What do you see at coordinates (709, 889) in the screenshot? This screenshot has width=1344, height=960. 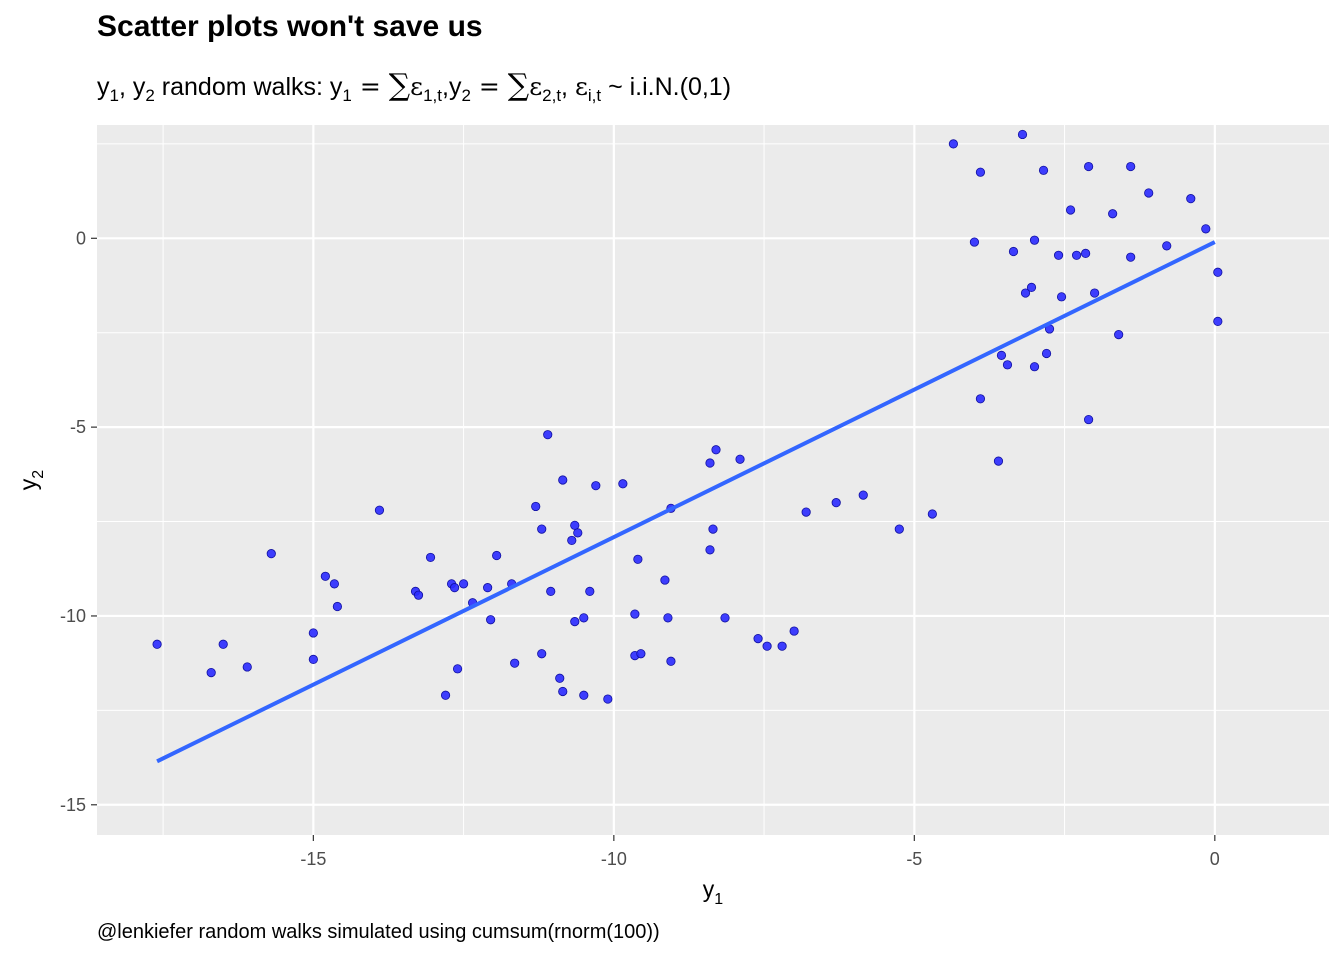 I see `x-axis-title-main: y` at bounding box center [709, 889].